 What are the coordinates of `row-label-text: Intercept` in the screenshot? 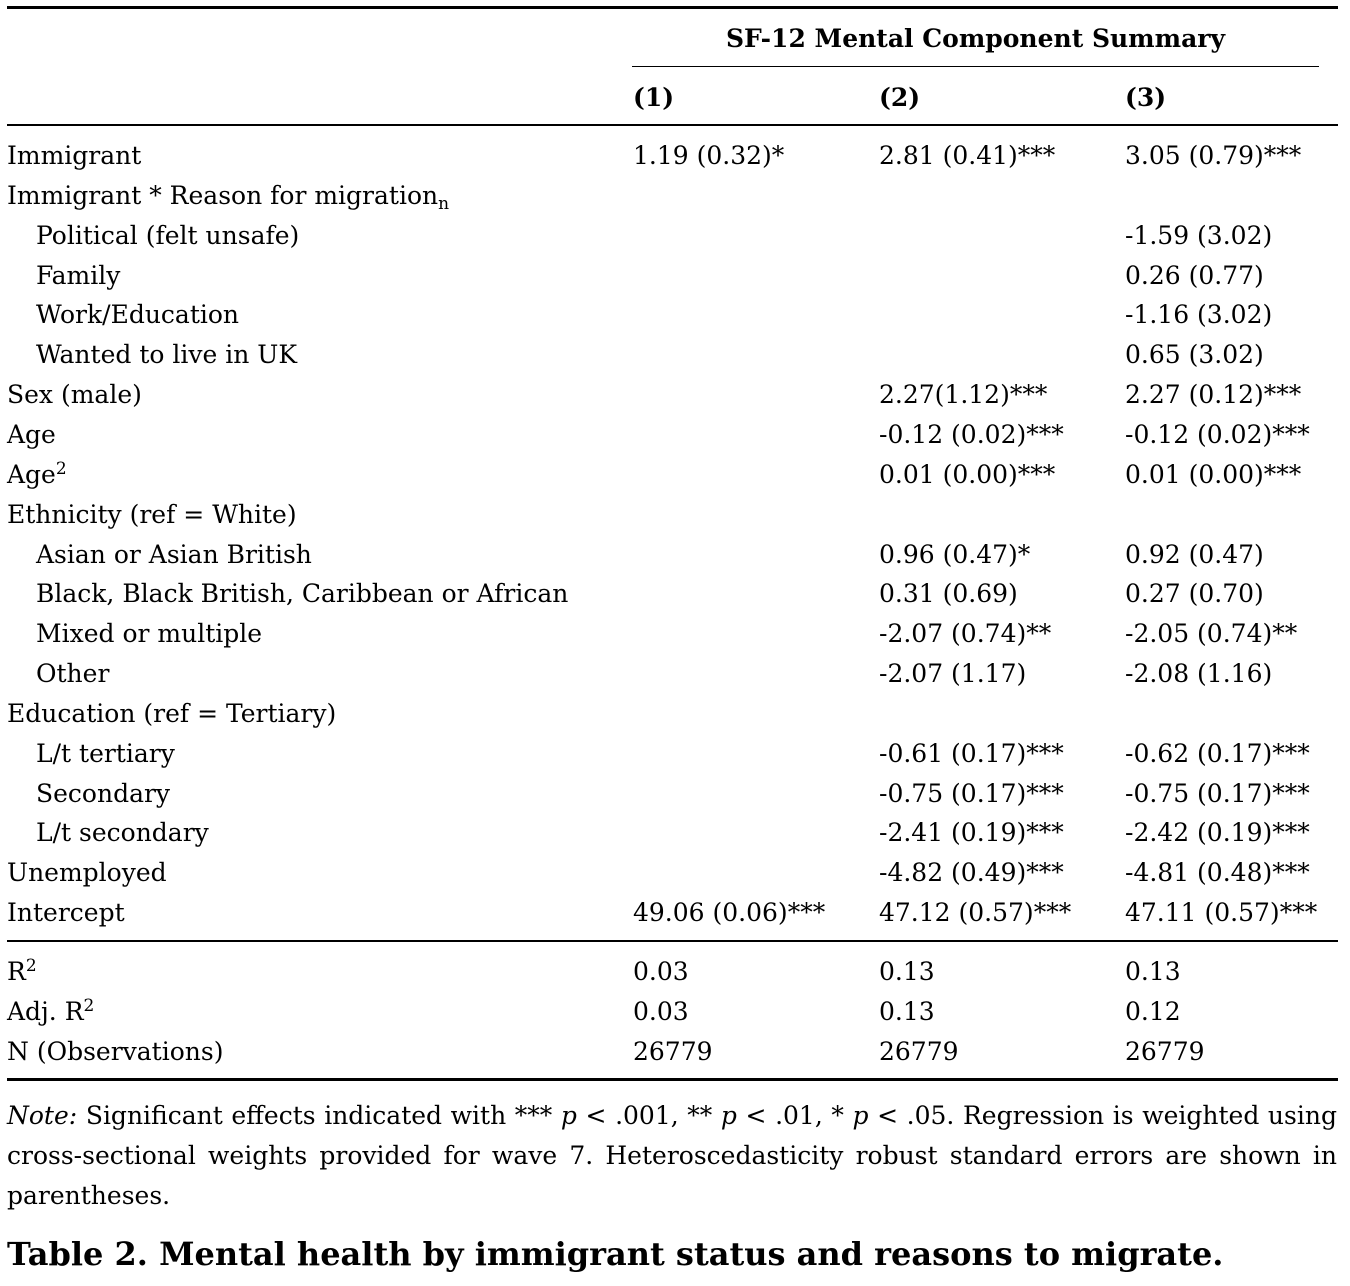 It's located at (66, 912).